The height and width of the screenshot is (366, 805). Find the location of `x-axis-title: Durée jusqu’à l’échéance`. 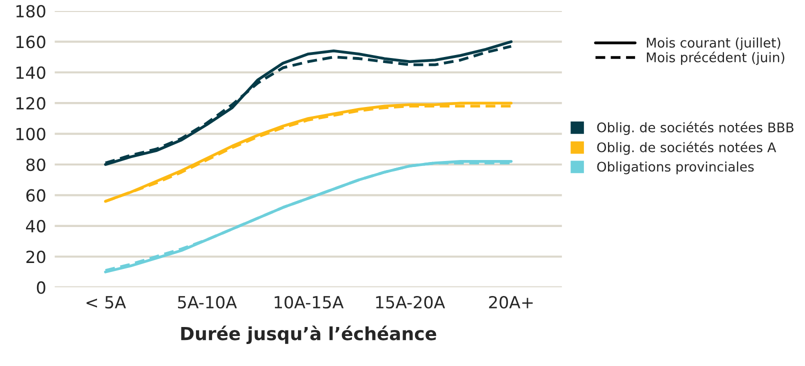

x-axis-title: Durée jusqu’à l’échéance is located at coordinates (308, 335).